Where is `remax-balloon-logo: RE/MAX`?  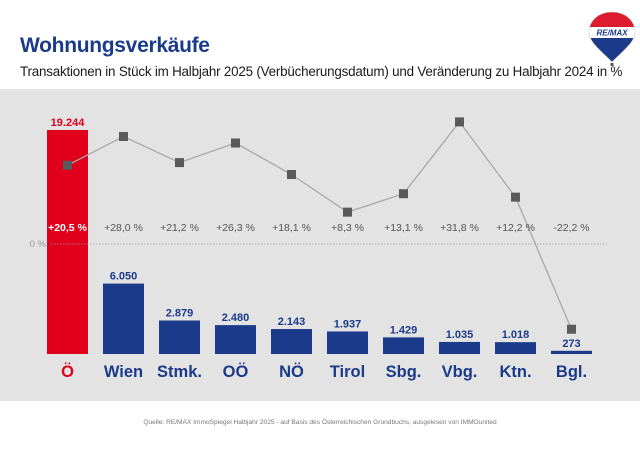 remax-balloon-logo: RE/MAX is located at coordinates (612, 38).